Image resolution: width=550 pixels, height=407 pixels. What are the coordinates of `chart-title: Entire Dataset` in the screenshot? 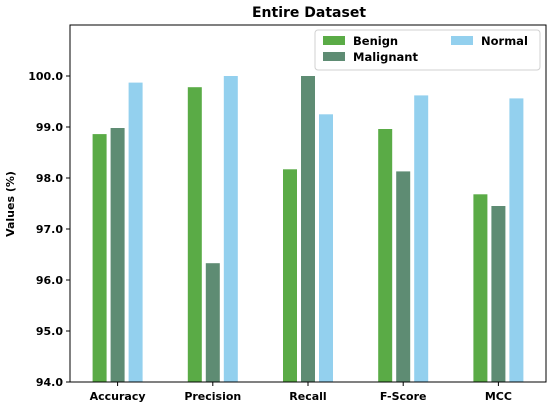 It's located at (309, 13).